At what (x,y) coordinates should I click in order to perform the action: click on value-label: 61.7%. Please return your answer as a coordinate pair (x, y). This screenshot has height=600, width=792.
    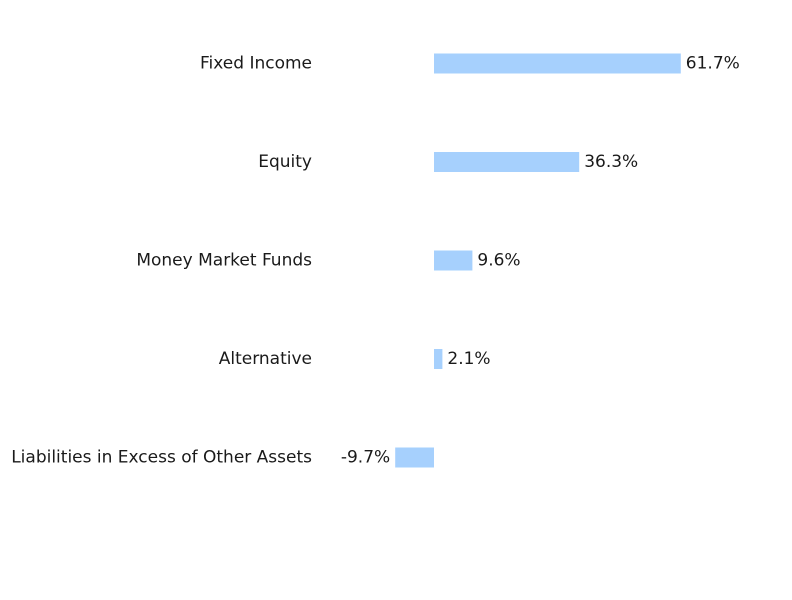
    Looking at the image, I should click on (713, 64).